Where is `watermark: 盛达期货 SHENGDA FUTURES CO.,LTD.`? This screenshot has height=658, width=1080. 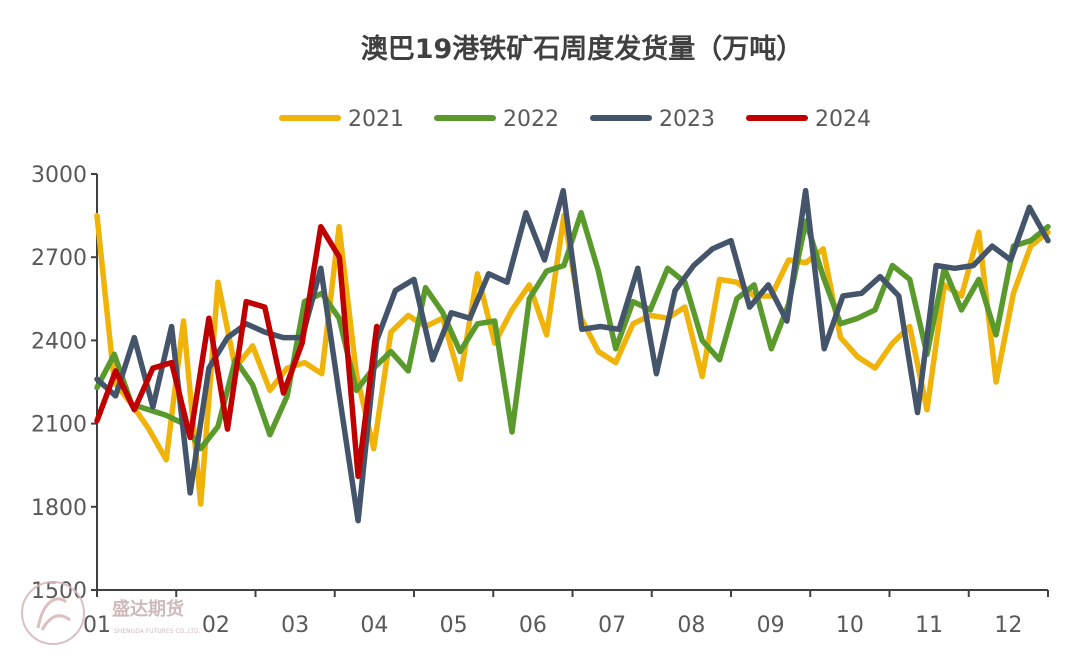
watermark: 盛达期货 SHENGDA FUTURES CO.,LTD. is located at coordinates (111, 613).